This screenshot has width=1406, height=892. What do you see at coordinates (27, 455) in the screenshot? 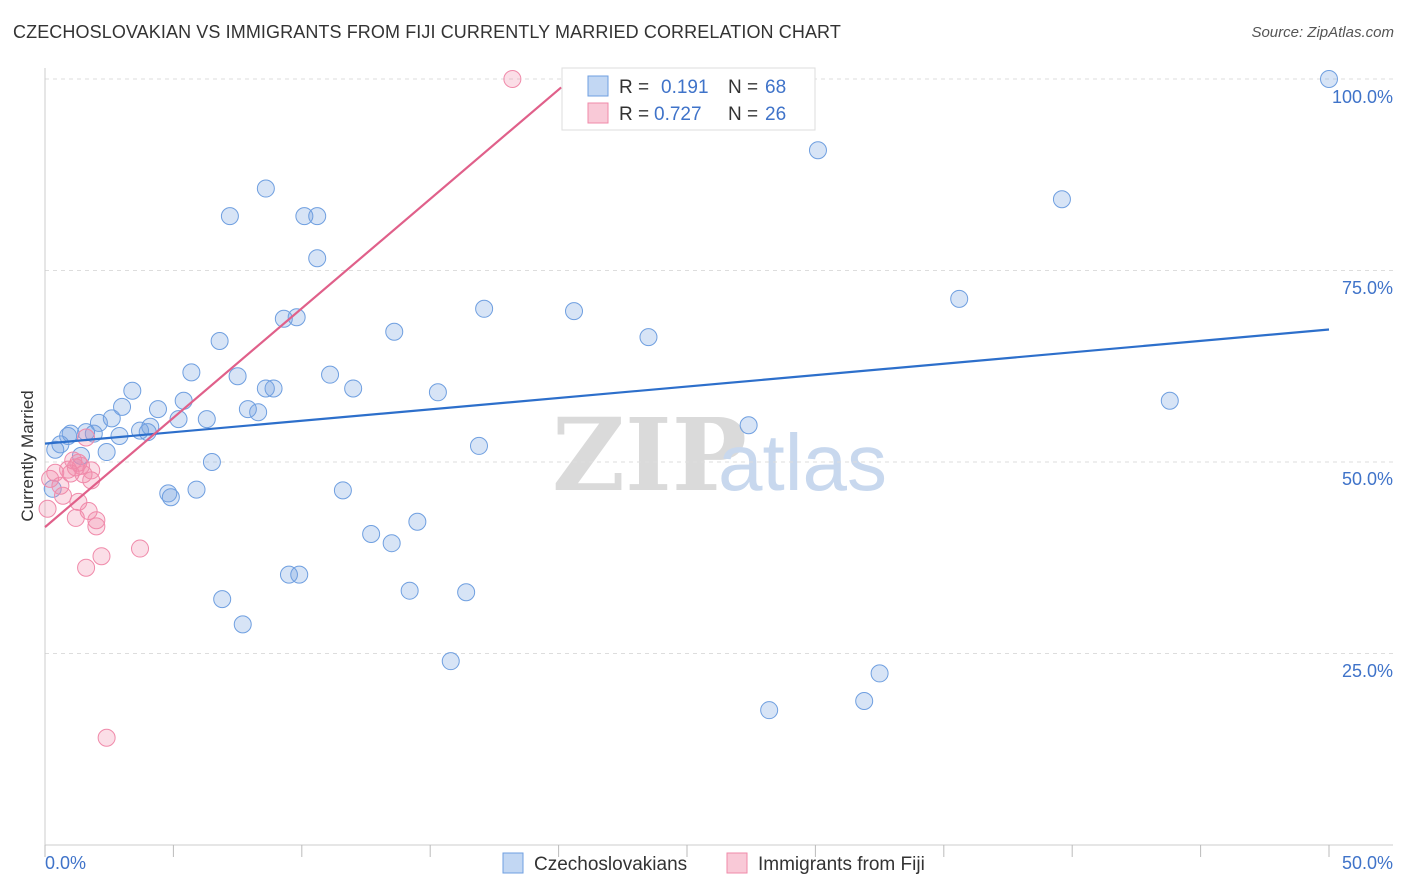
I see `y-axis-label: Currently Married` at bounding box center [27, 455].